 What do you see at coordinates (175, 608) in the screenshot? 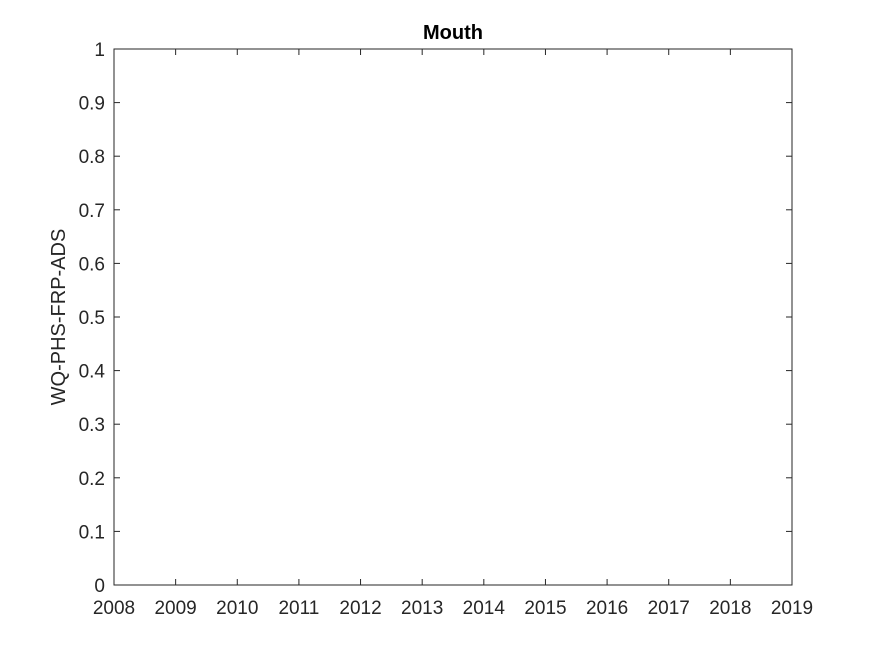
I see `x-tick-label: 2009` at bounding box center [175, 608].